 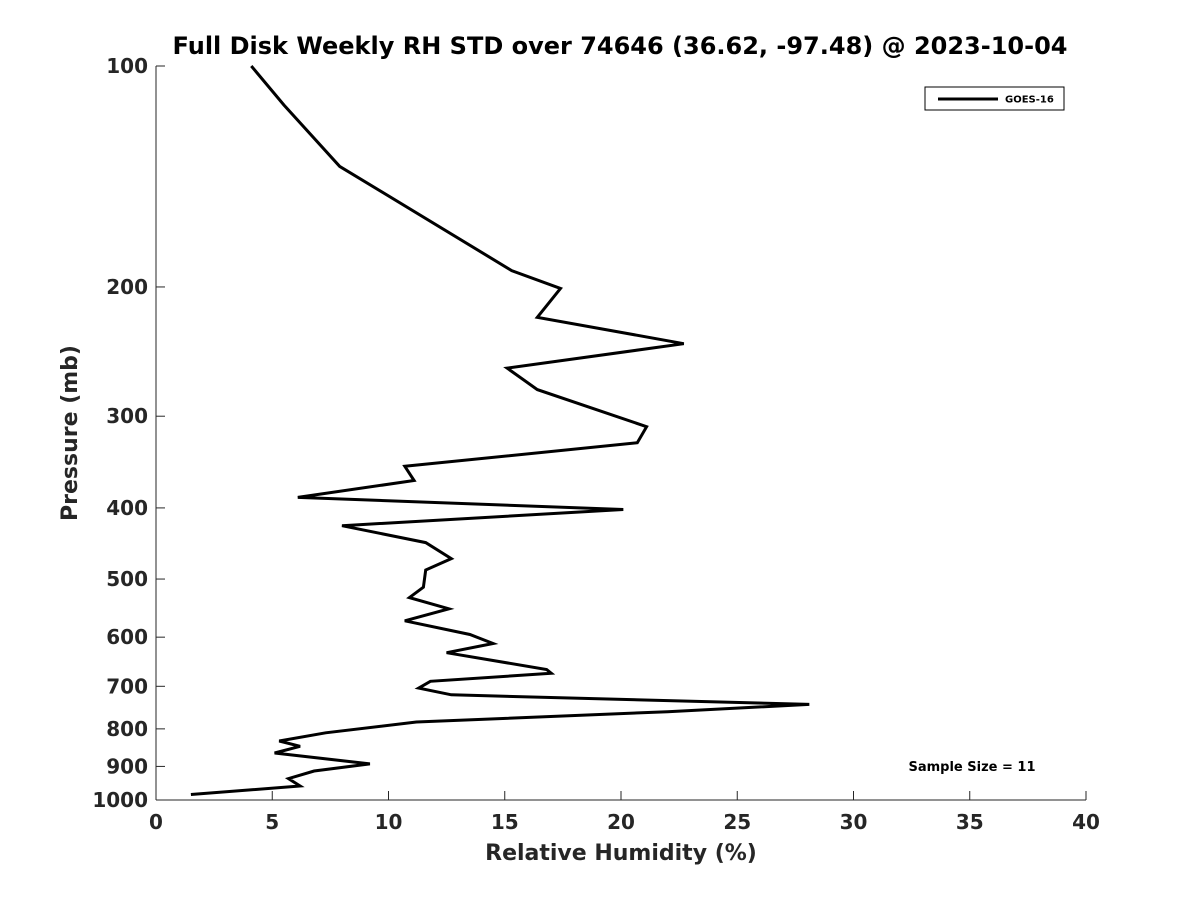 What do you see at coordinates (621, 853) in the screenshot?
I see `x-axis-label: Relative Humidity (%)` at bounding box center [621, 853].